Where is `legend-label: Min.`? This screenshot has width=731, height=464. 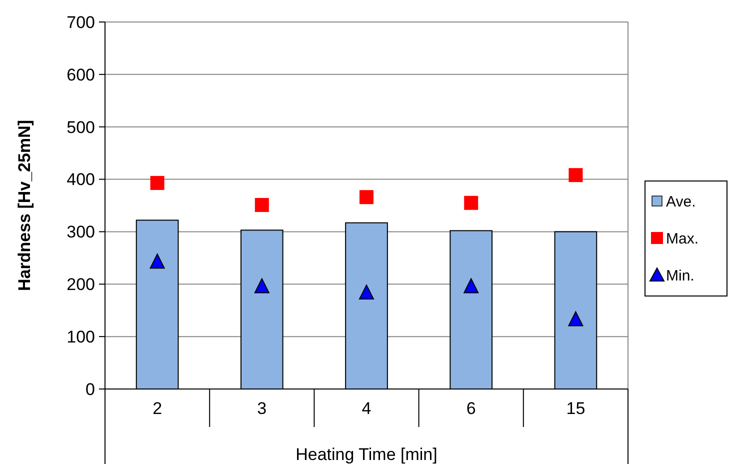
legend-label: Min. is located at coordinates (680, 275).